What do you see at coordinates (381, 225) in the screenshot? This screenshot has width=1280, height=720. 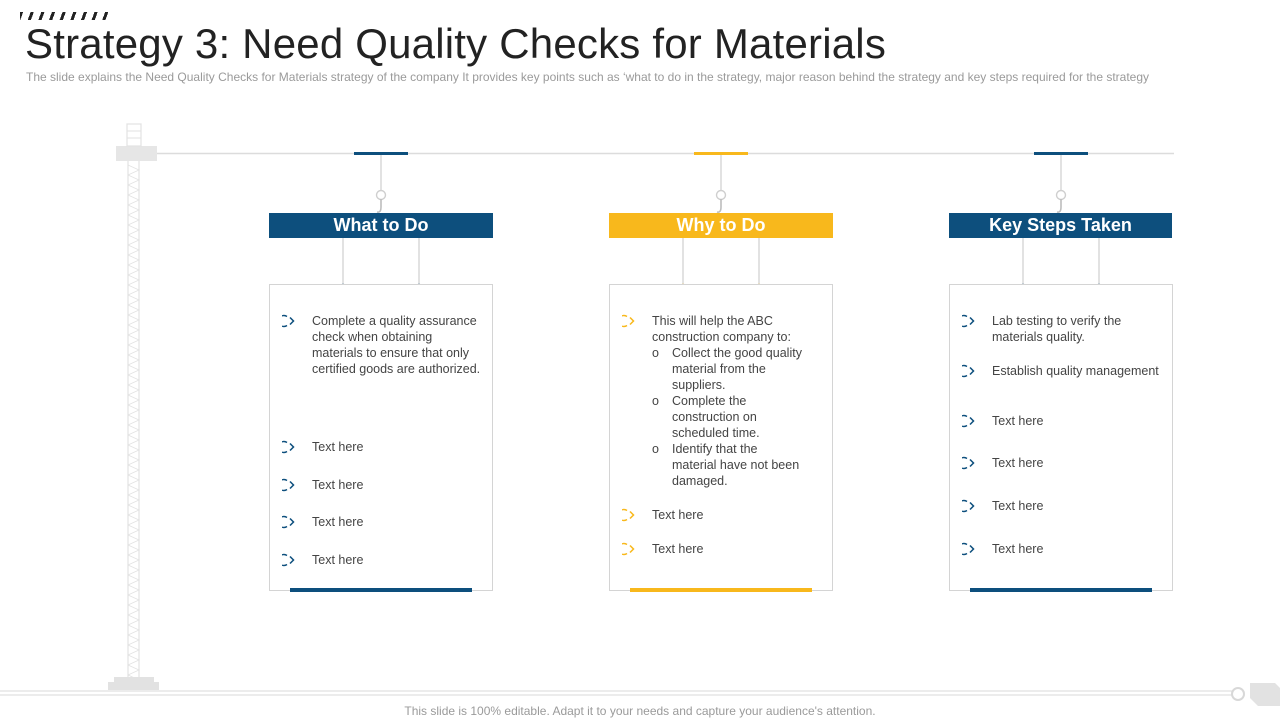 I see `card-title-what-to-do: What to Do` at bounding box center [381, 225].